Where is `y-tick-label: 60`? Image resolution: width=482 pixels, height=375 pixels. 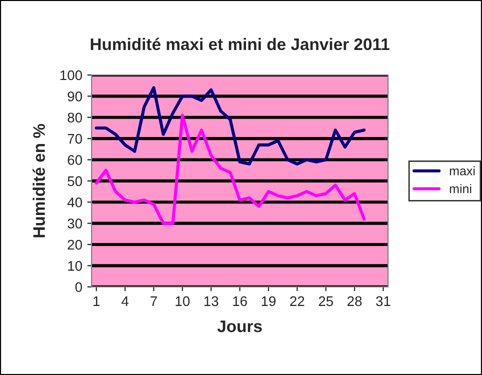
y-tick-label: 60 is located at coordinates (75, 160).